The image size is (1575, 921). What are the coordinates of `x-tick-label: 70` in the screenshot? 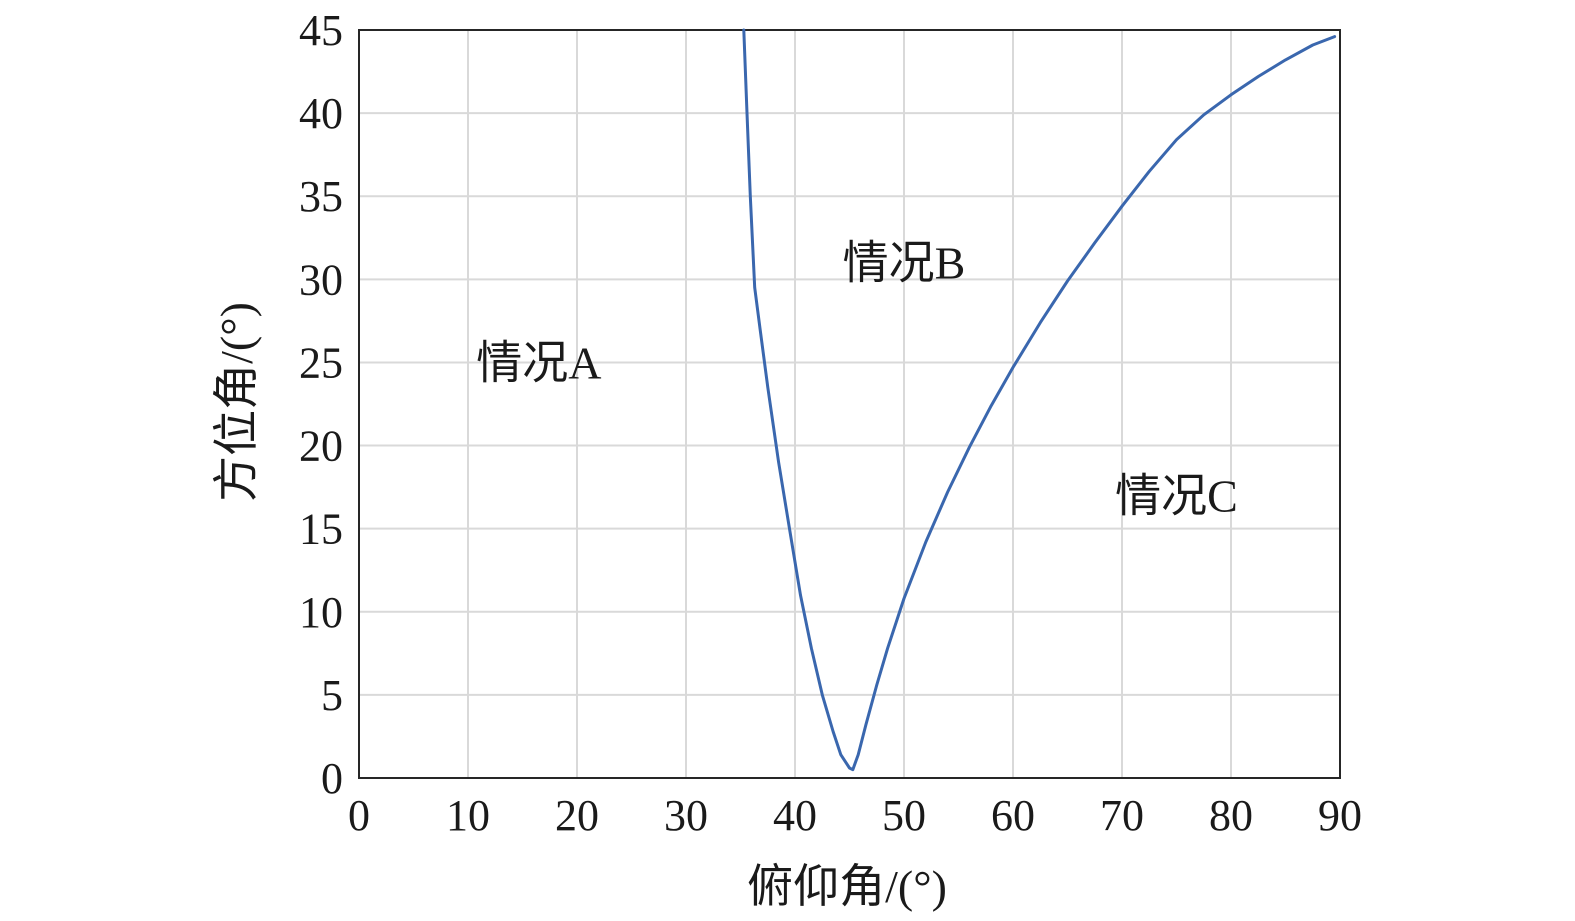 It's located at (1122, 815).